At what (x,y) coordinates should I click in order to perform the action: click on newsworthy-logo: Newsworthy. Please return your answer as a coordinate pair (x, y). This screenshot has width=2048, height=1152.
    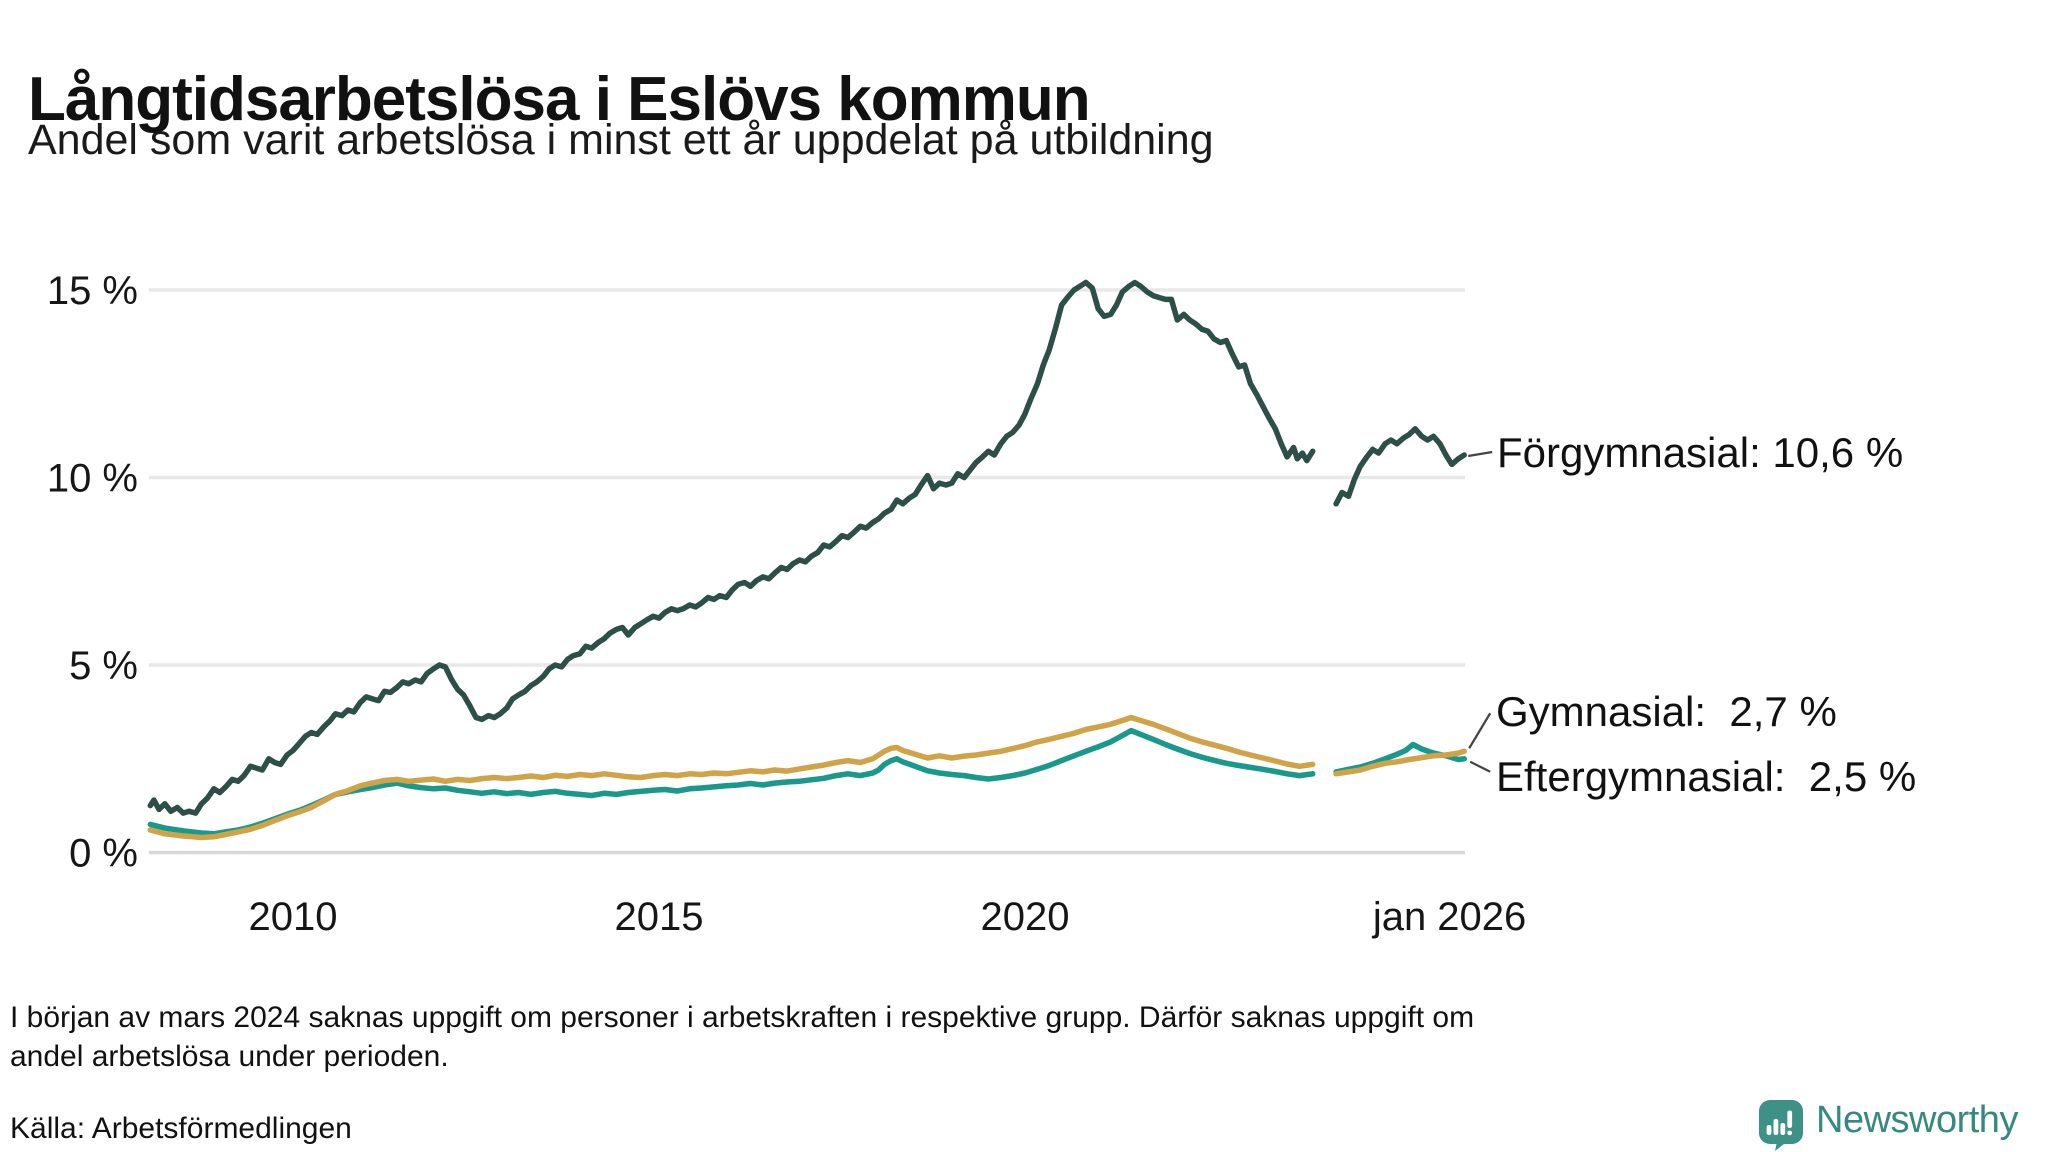
    Looking at the image, I should click on (1898, 1124).